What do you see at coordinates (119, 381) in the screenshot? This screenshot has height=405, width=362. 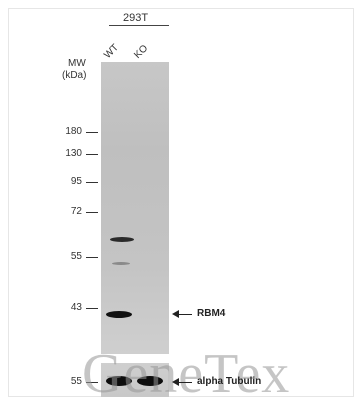 I see `band-wt-tubulin` at bounding box center [119, 381].